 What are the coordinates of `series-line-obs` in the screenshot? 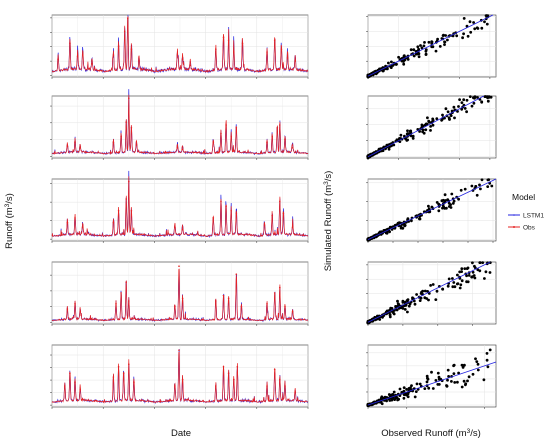 It's located at (180, 124).